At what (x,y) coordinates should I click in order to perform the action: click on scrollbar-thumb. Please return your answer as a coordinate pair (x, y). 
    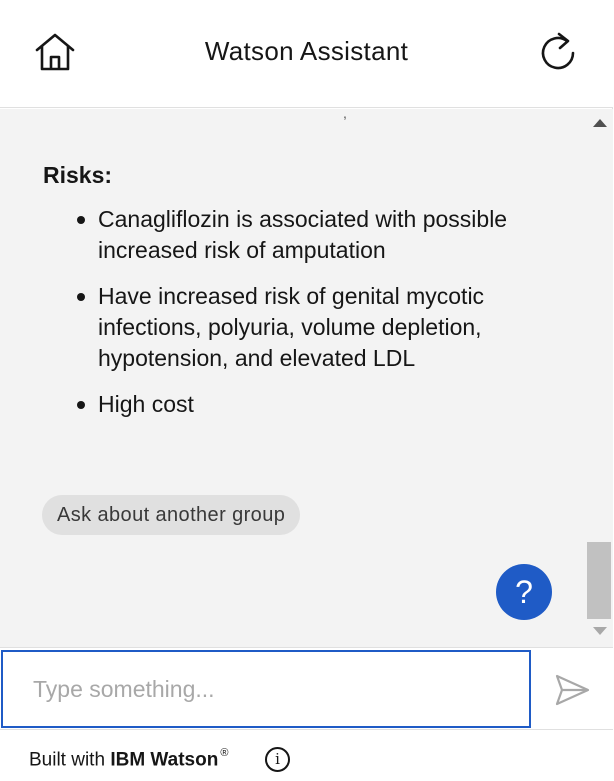
    Looking at the image, I should click on (599, 580).